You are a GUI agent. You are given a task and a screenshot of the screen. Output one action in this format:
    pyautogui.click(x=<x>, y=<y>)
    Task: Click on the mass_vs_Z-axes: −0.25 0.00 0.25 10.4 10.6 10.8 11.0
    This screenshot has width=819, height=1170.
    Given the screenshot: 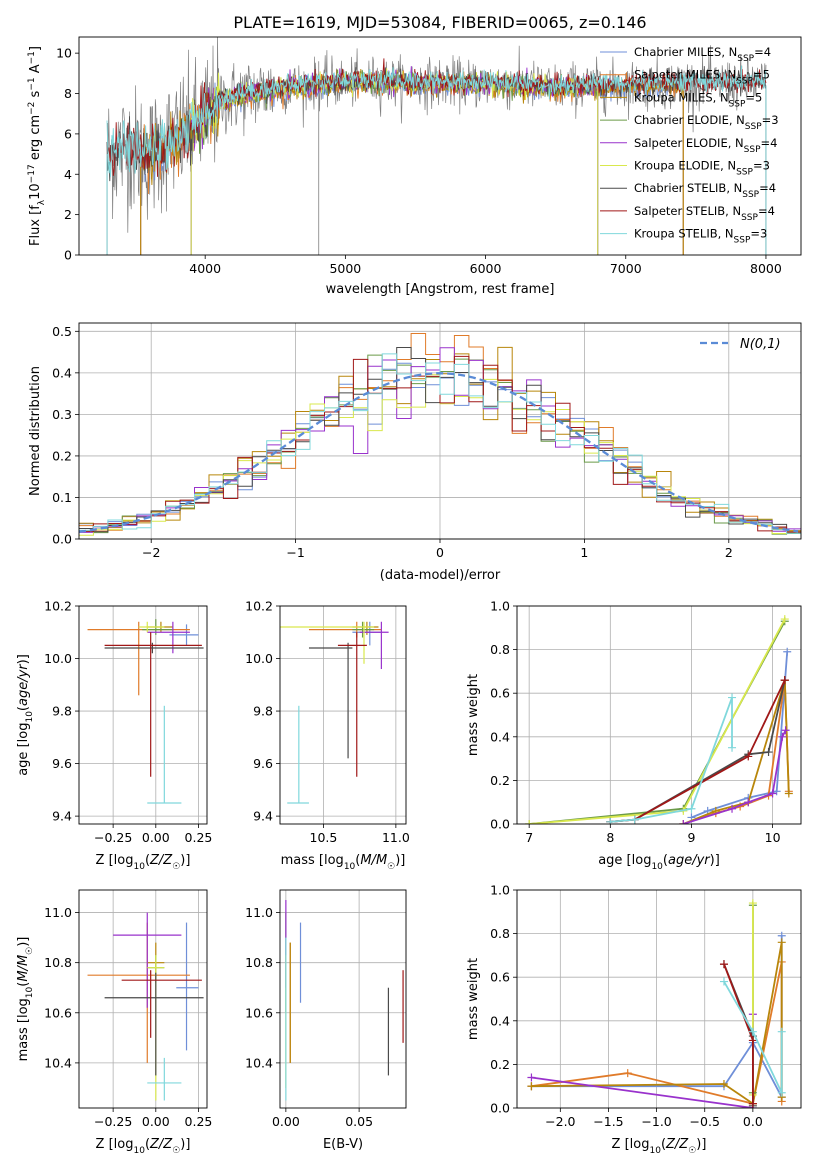 What is the action you would take?
    pyautogui.click(x=128, y=1009)
    